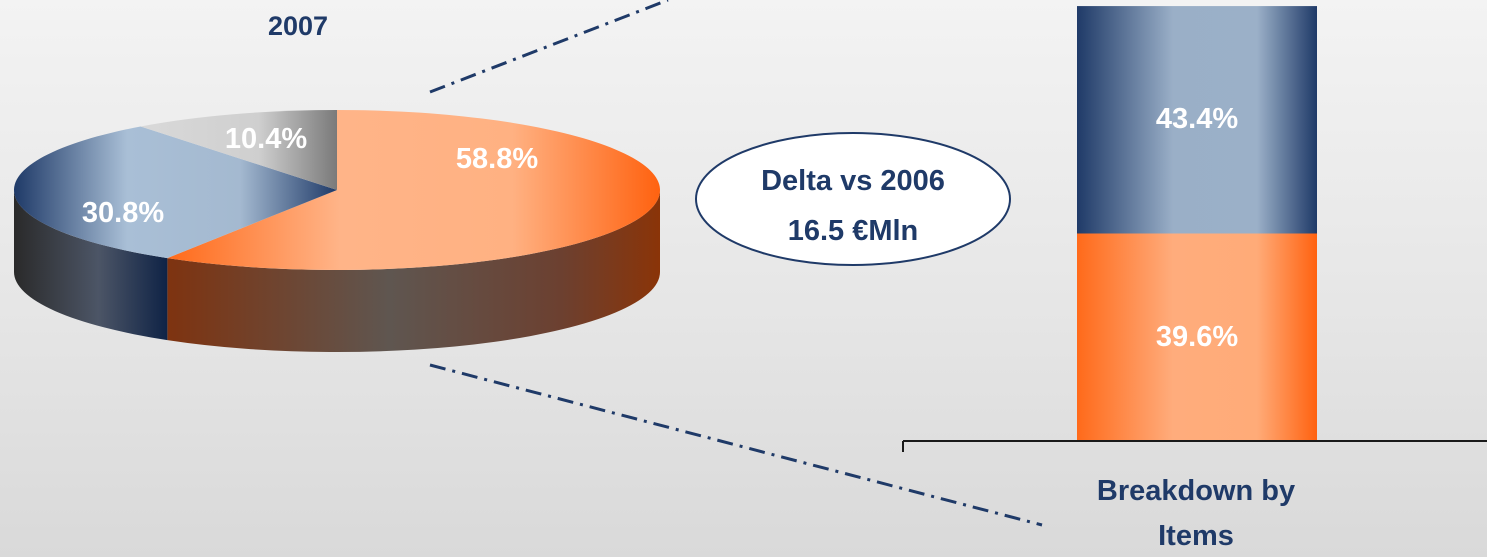  Describe the element at coordinates (298, 26) in the screenshot. I see `pie-title: 2007` at that location.